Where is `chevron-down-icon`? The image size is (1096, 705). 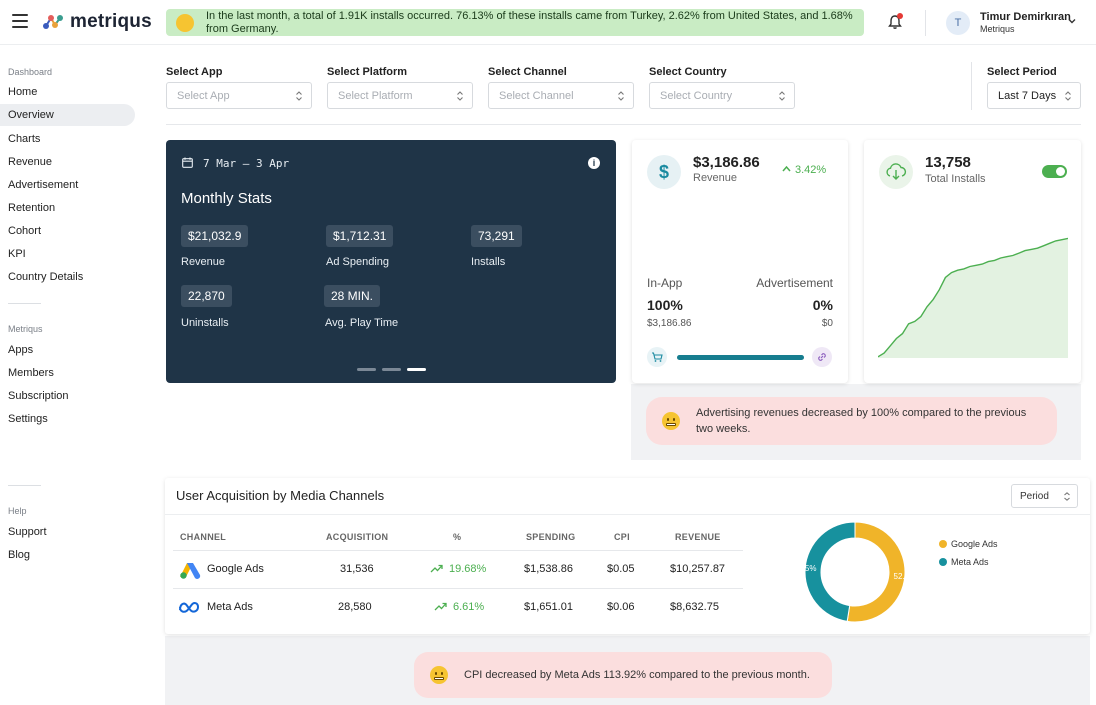 chevron-down-icon is located at coordinates (1072, 21).